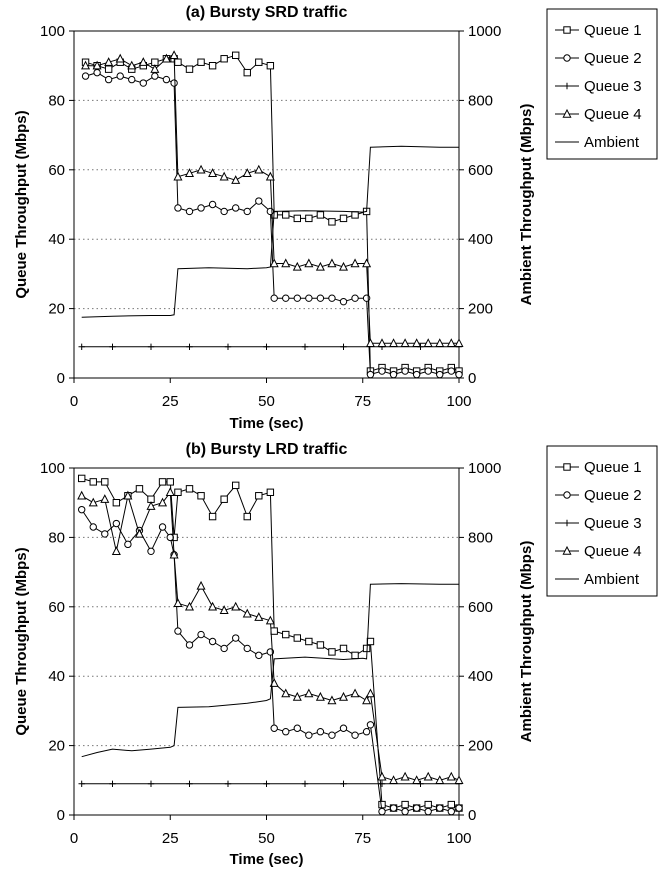 The width and height of the screenshot is (659, 873). I want to click on x-tick-label: 50, so click(266, 401).